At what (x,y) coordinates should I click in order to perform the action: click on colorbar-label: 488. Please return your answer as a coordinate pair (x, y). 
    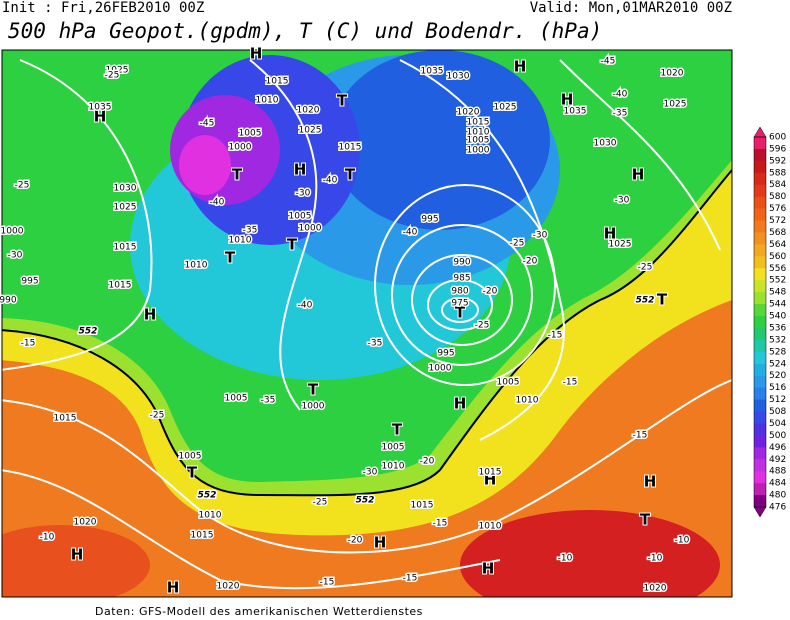
    Looking at the image, I should click on (777, 472).